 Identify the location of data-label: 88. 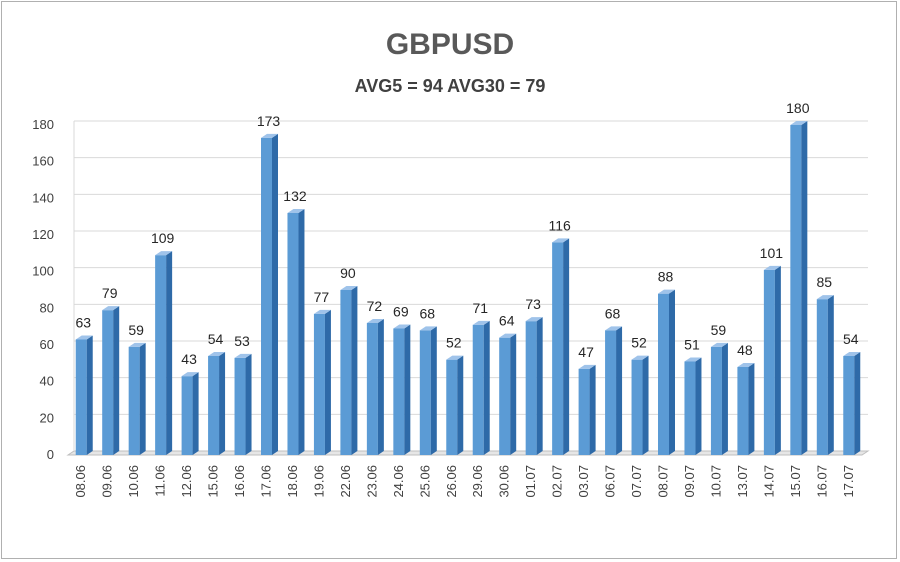
(666, 277).